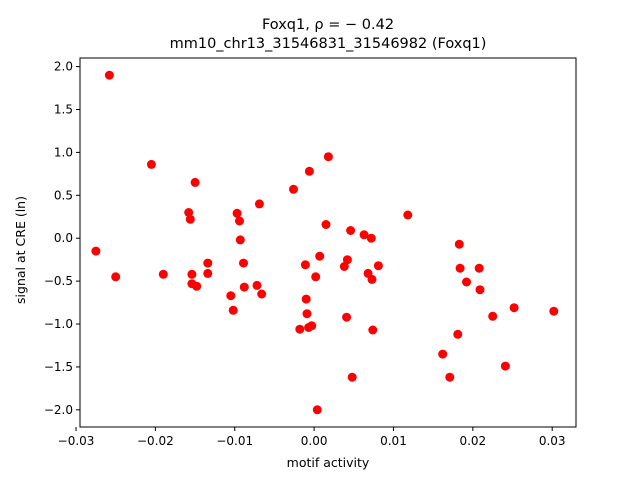 The height and width of the screenshot is (480, 640). What do you see at coordinates (393, 441) in the screenshot?
I see `x-tick-label: 0.01` at bounding box center [393, 441].